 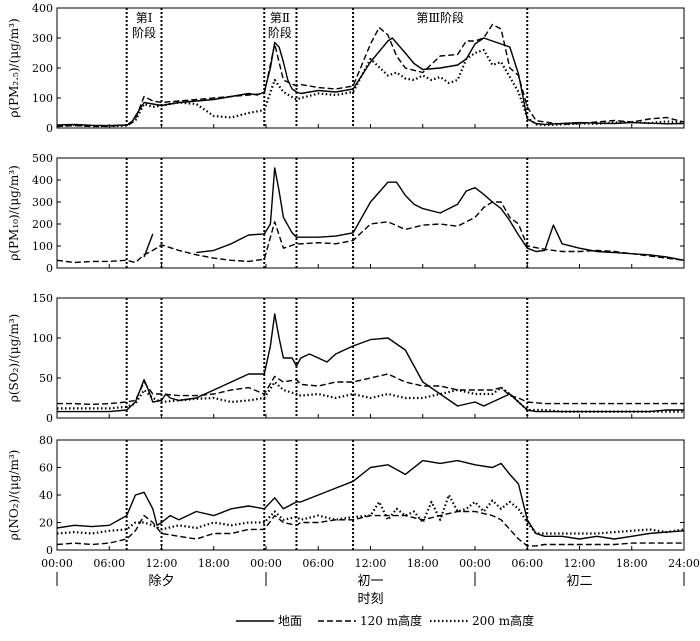 I want to click on y-tick-label: 40, so click(x=46, y=495).